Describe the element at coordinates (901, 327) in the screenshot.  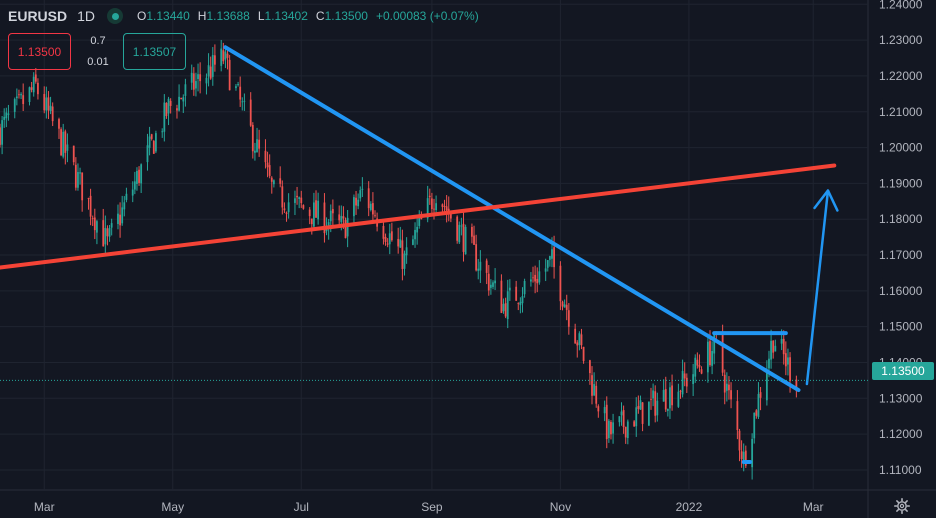
I see `price-tick-label: 1.15000` at that location.